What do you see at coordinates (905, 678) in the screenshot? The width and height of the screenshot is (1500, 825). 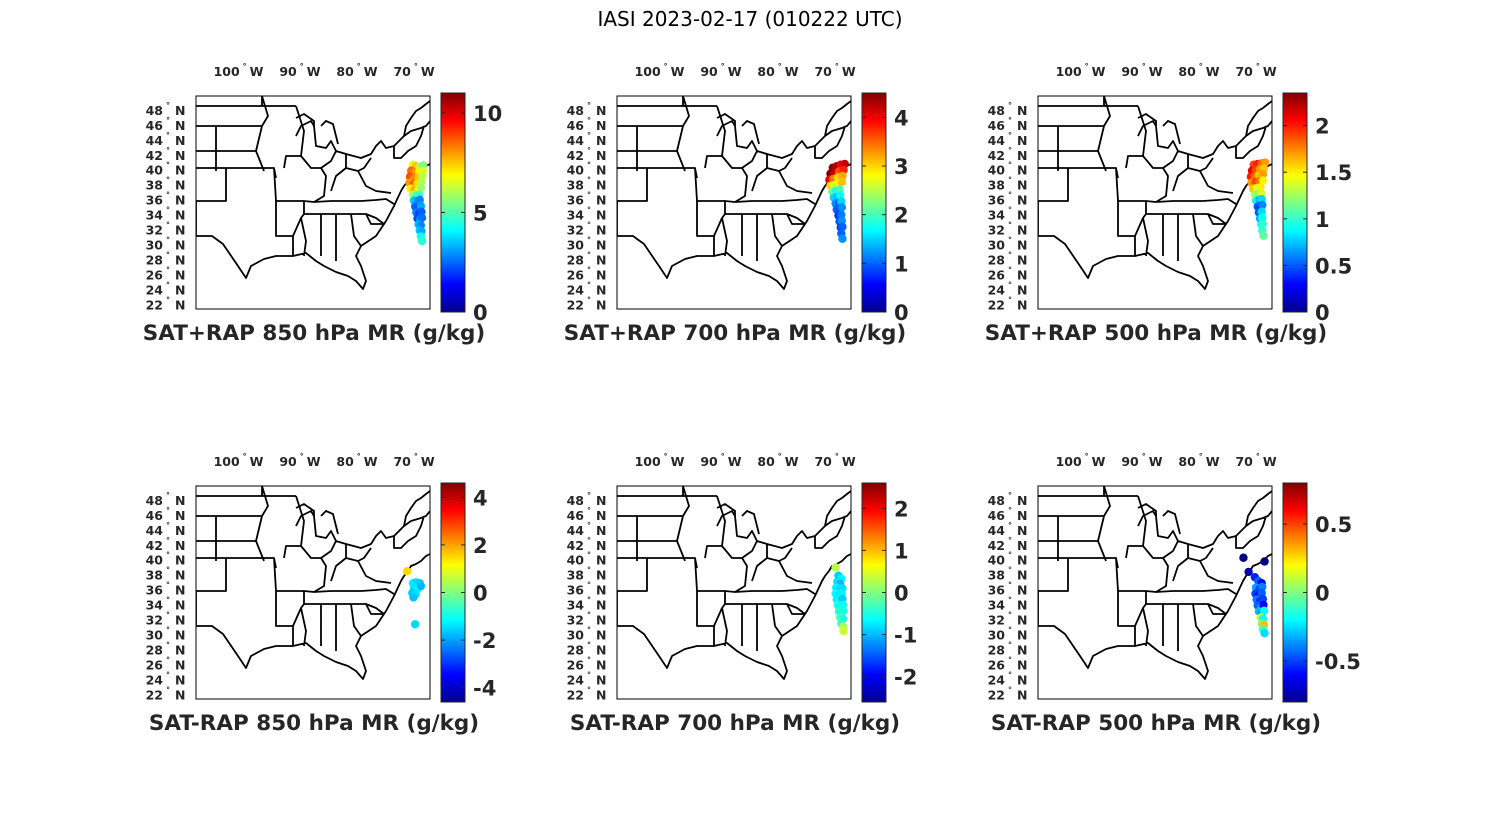 I see `colorbar-tick-label: -2` at bounding box center [905, 678].